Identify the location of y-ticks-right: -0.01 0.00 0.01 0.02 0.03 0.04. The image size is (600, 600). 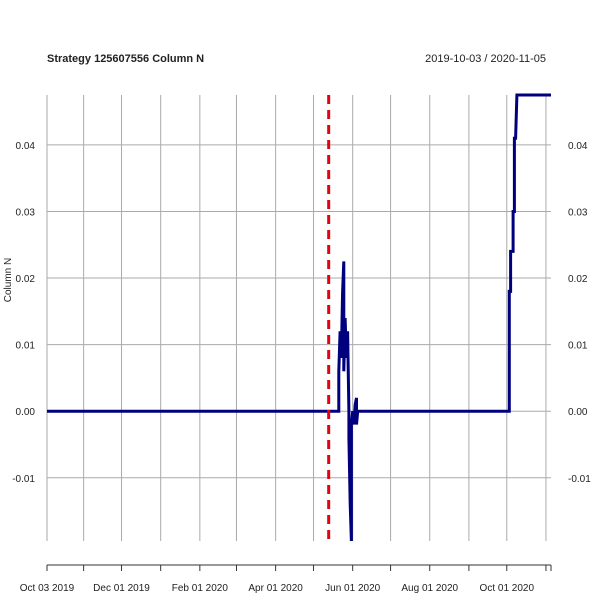
(579, 313).